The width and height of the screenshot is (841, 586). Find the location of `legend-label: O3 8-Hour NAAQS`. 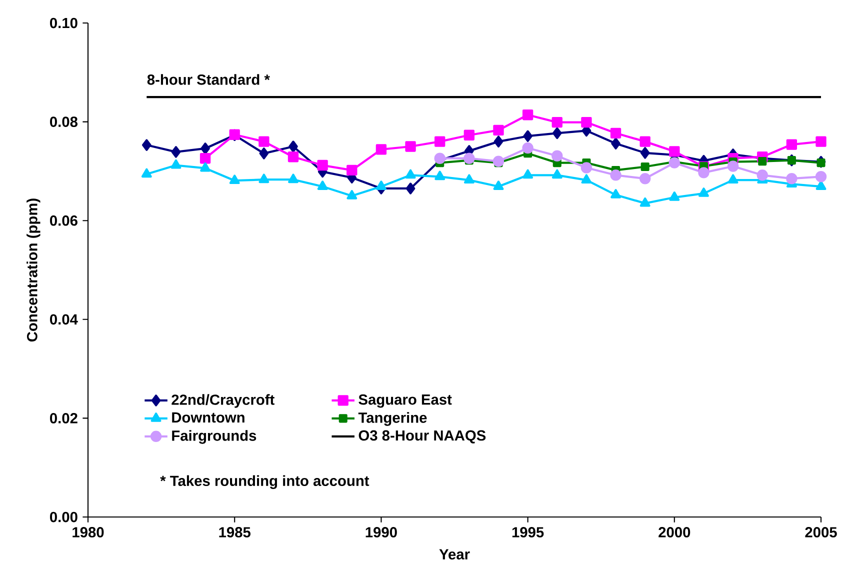

legend-label: O3 8-Hour NAAQS is located at coordinates (422, 437).